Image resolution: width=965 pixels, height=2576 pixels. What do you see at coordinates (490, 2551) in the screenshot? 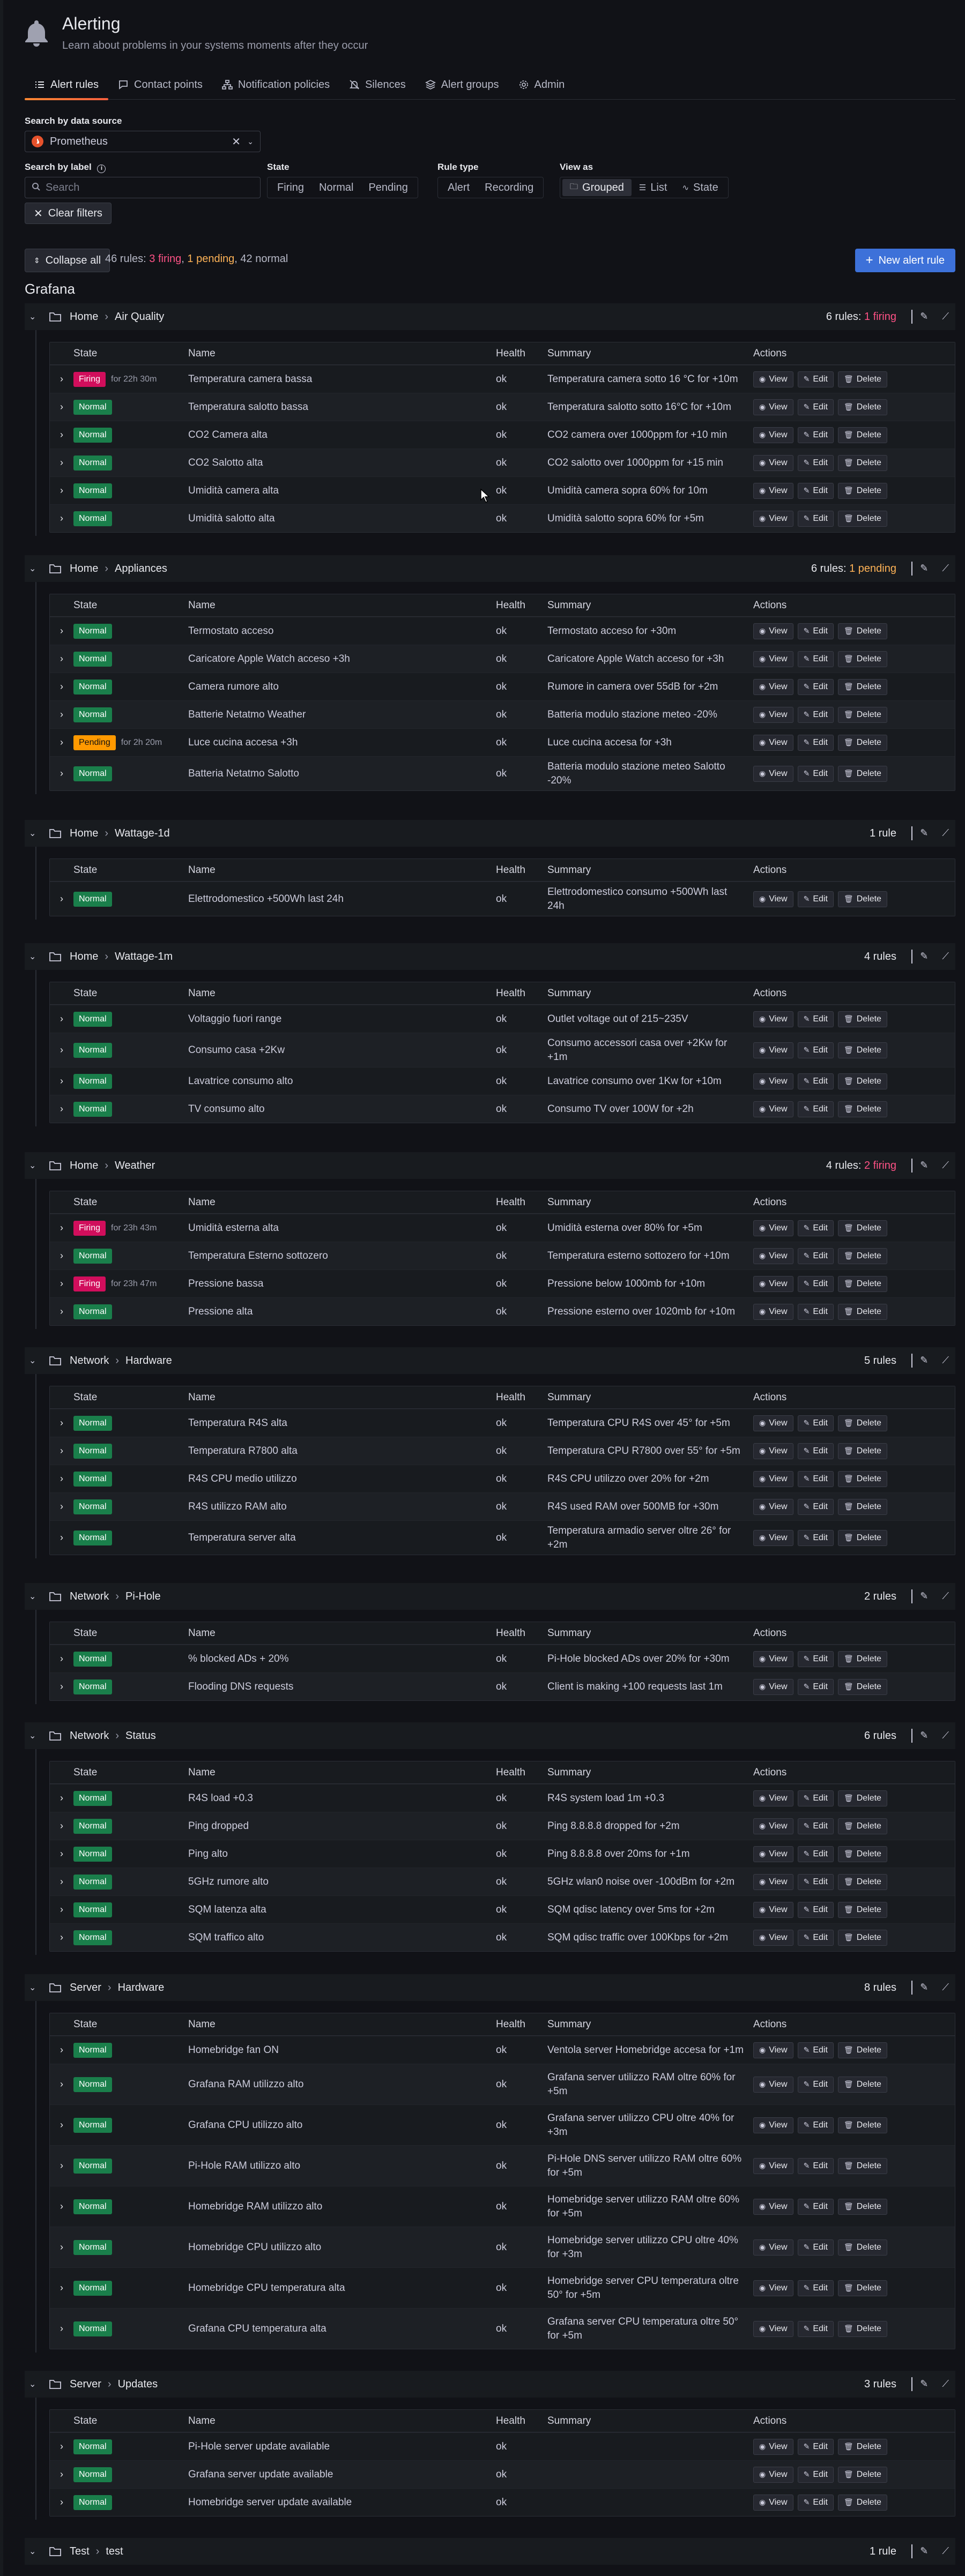
I see `rule-group-header: ⌄ Test › test 1 rule ✎ ⟋` at bounding box center [490, 2551].